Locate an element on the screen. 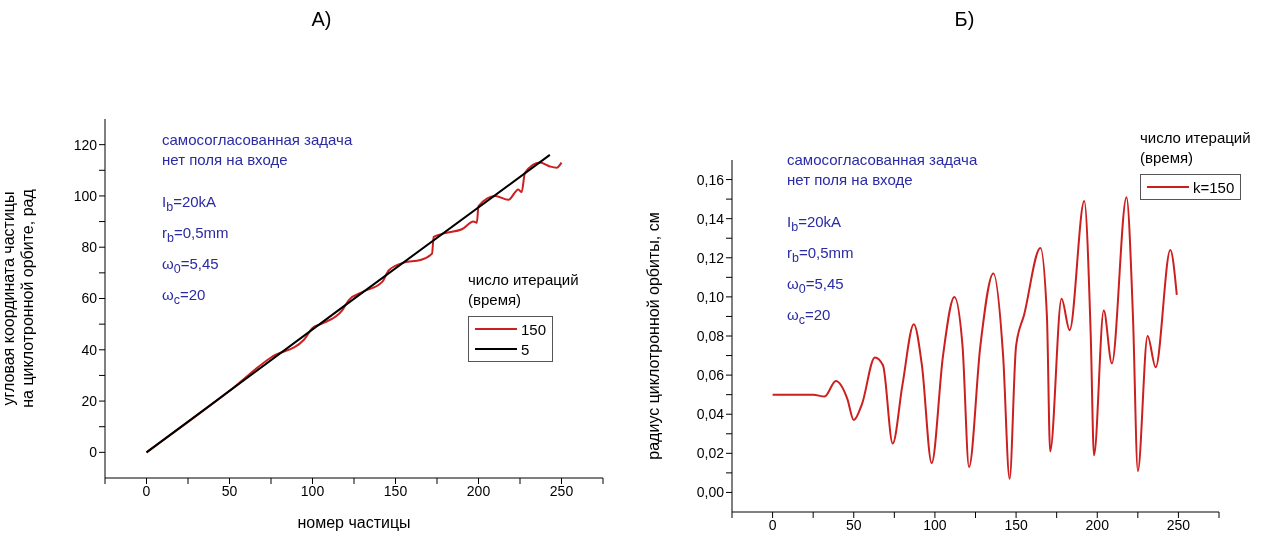 This screenshot has height=538, width=1286. y-tick-label: 0,16 is located at coordinates (710, 179).